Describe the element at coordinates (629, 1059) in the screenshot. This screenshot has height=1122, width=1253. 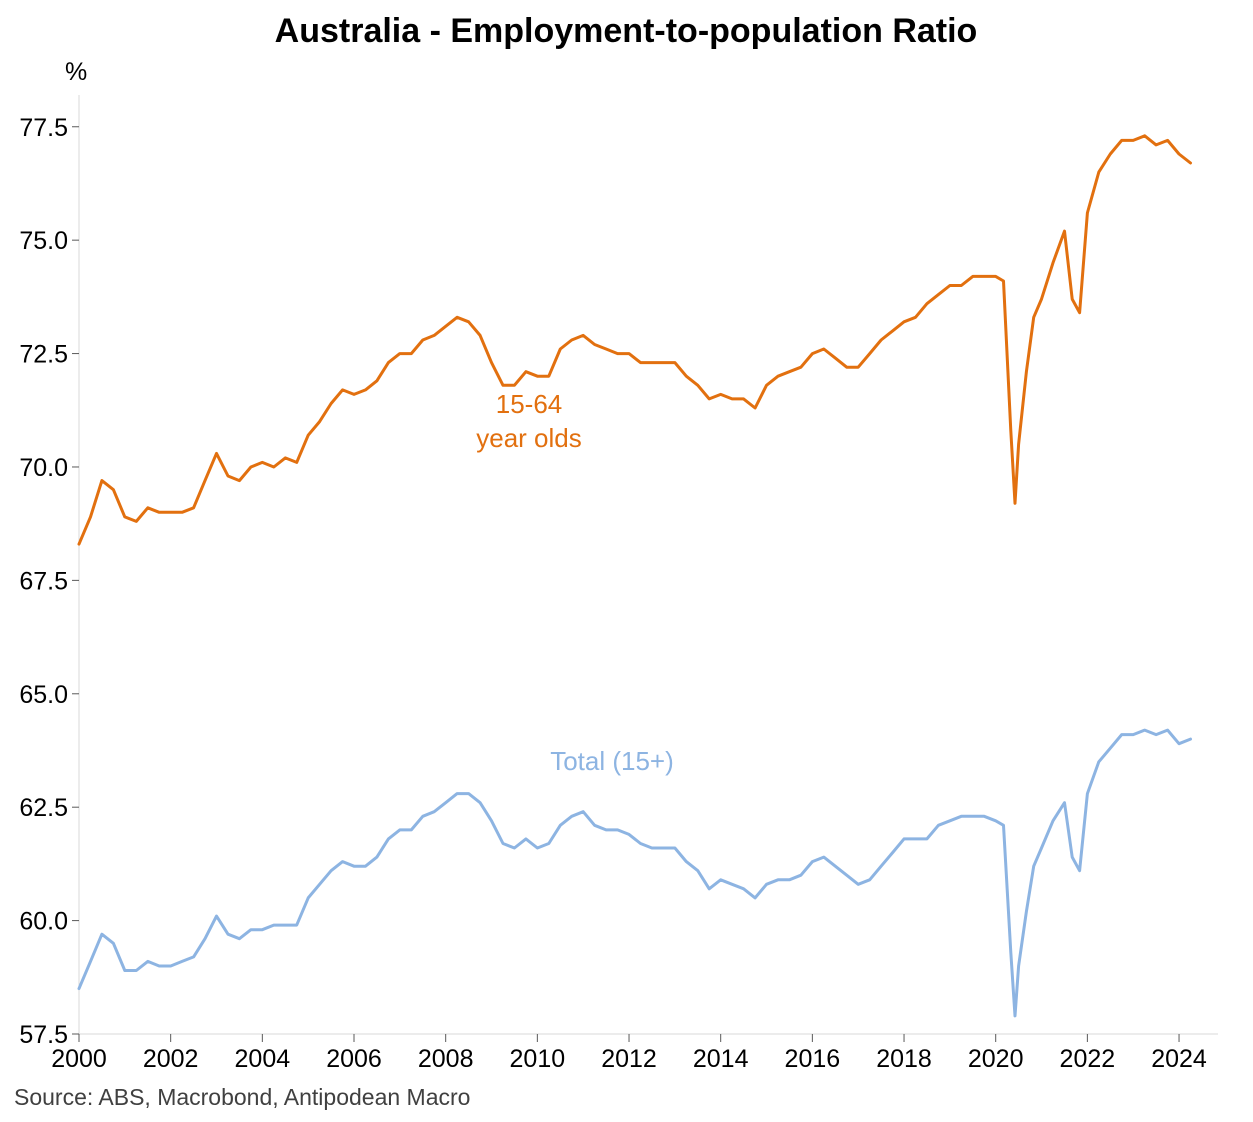
I see `x-tick-label: 2012` at that location.